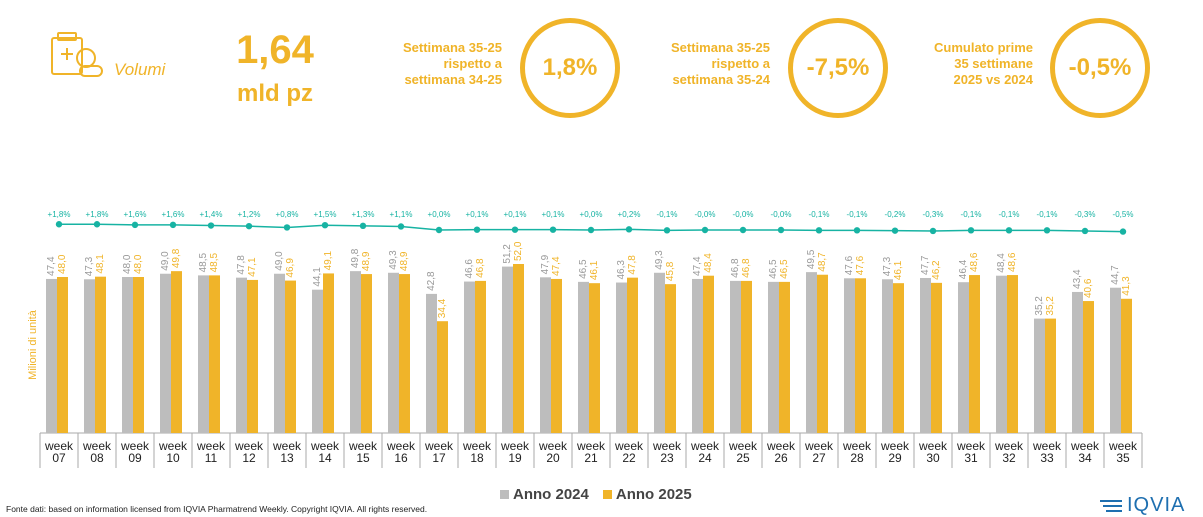  What do you see at coordinates (279, 261) in the screenshot?
I see `bar-label-2024: 49,0` at bounding box center [279, 261].